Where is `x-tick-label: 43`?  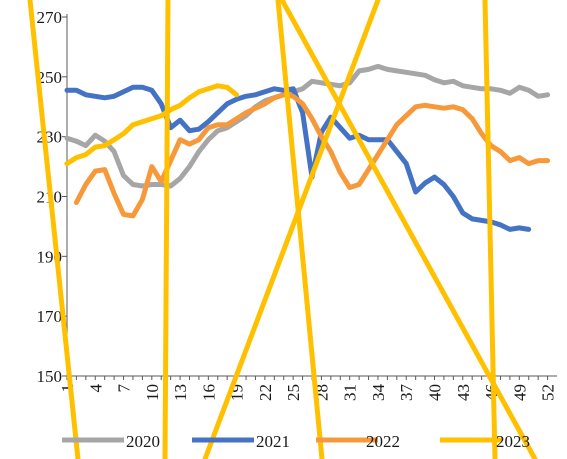 x-tick-label: 43 is located at coordinates (463, 392).